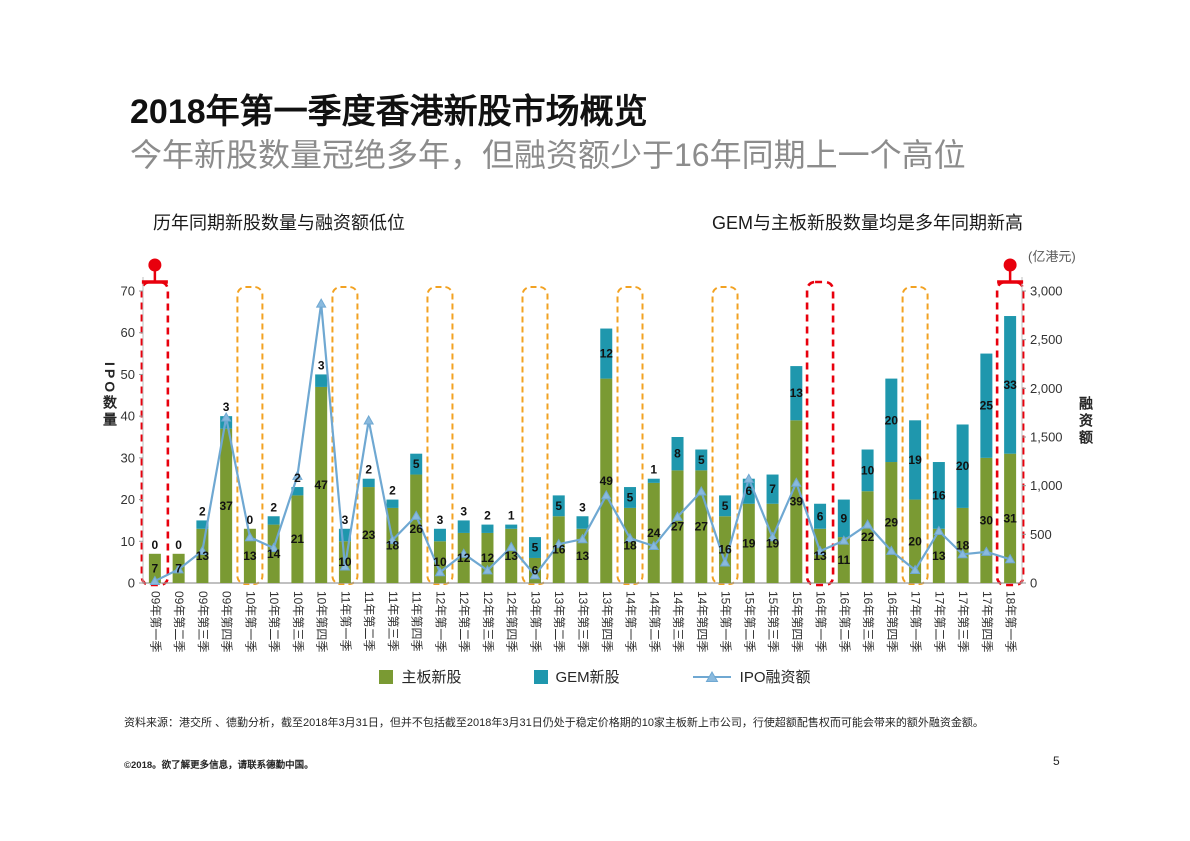 This screenshot has width=1190, height=841. What do you see at coordinates (226, 506) in the screenshot?
I see `main-board-value-label: 37` at bounding box center [226, 506].